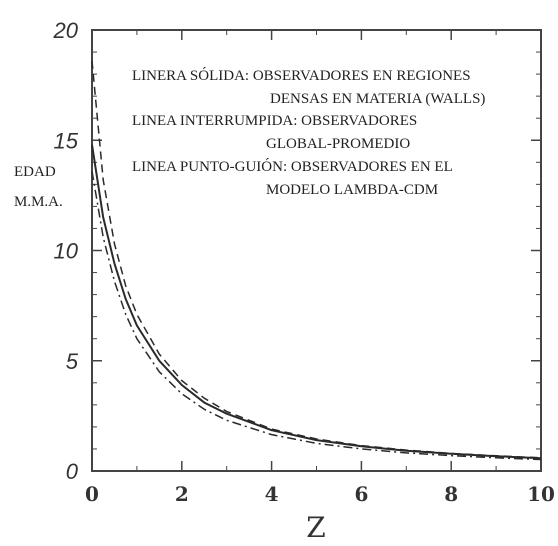  Describe the element at coordinates (66, 30) in the screenshot. I see `y-tick-label-4: 20` at that location.